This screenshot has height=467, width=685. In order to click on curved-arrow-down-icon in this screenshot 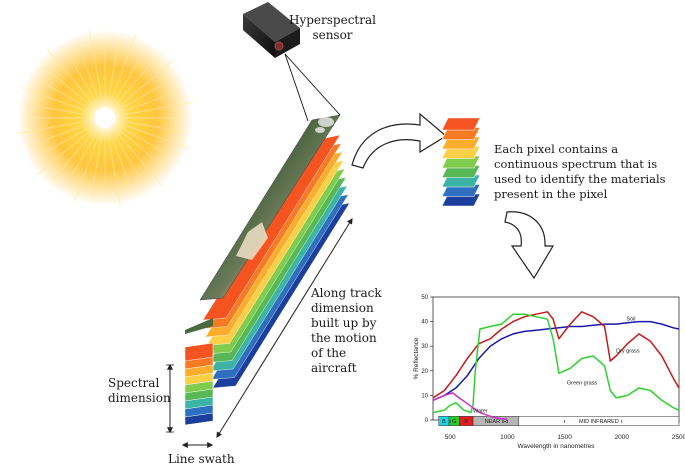, I will do `click(529, 245)`.